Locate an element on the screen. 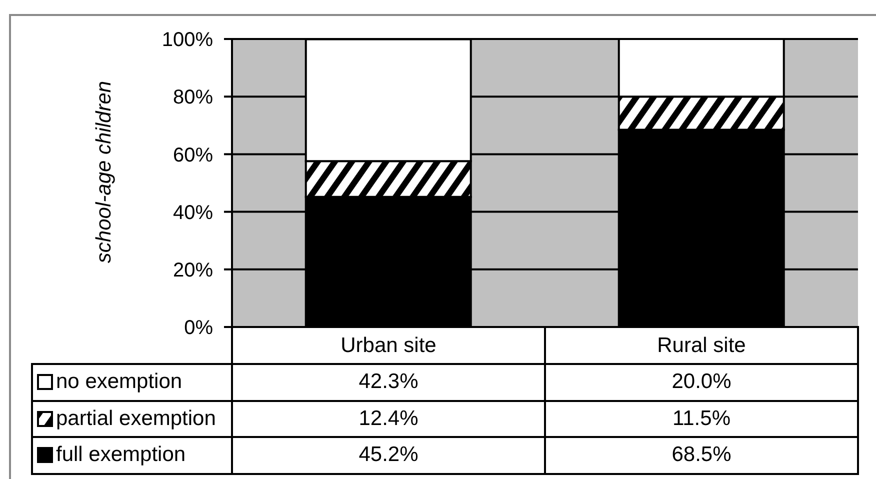 The height and width of the screenshot is (479, 876). x-tick-label: Rural site is located at coordinates (701, 345).